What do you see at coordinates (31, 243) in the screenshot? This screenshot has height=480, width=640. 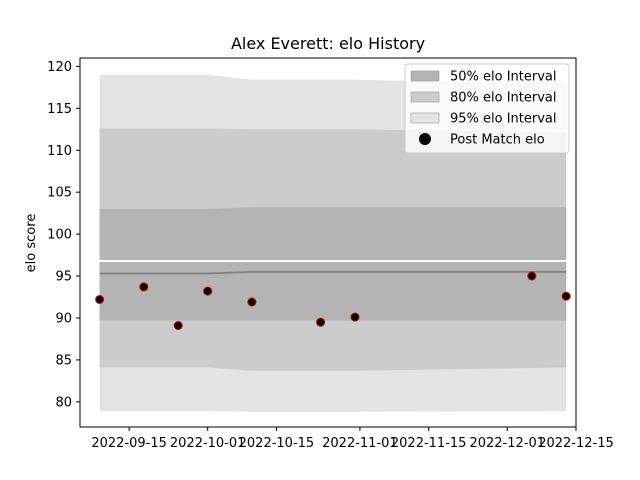 I see `y-axis-label: elo score` at bounding box center [31, 243].